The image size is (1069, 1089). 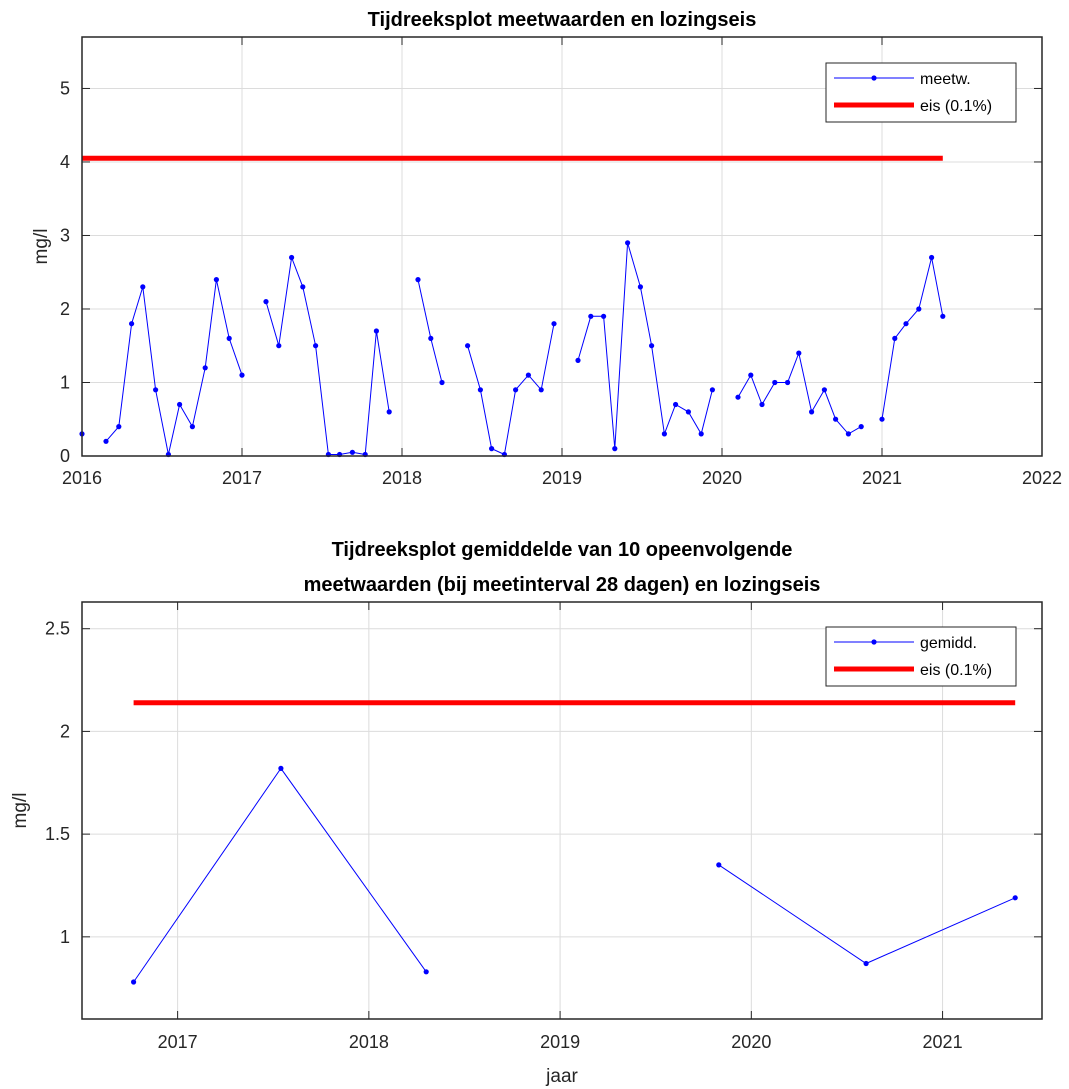 What do you see at coordinates (562, 478) in the screenshot?
I see `x-tick-label: 2019` at bounding box center [562, 478].